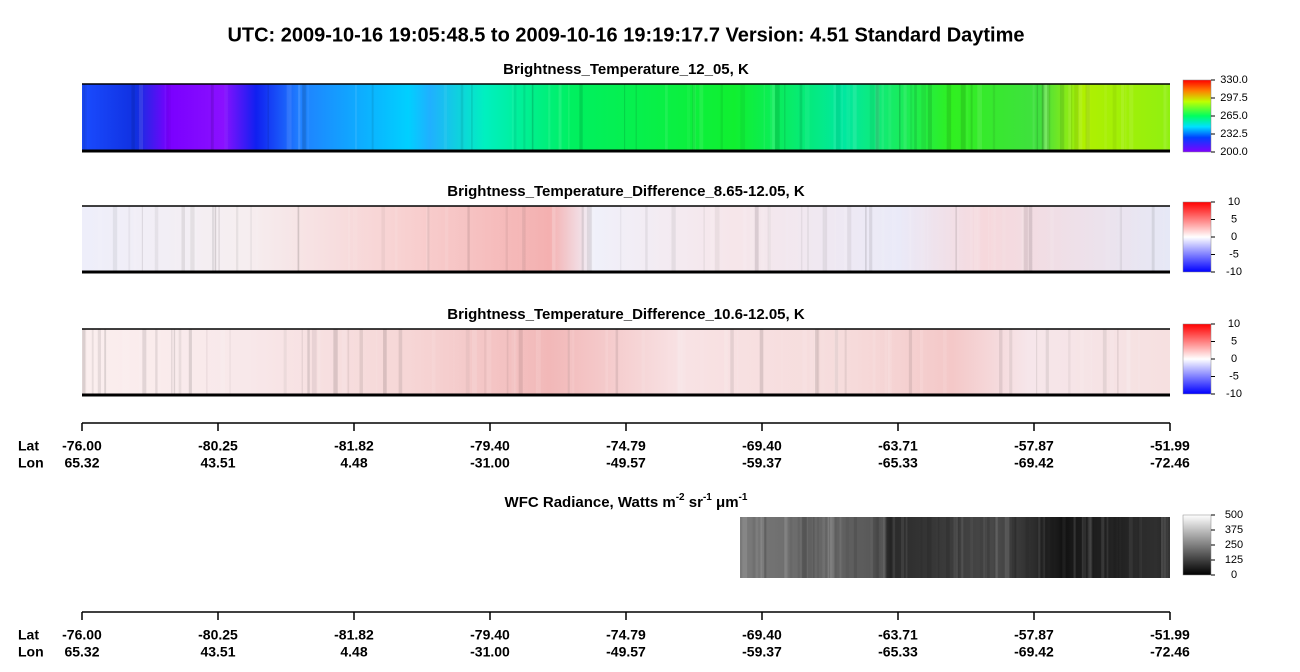  I want to click on title-part: sr, so click(694, 502).